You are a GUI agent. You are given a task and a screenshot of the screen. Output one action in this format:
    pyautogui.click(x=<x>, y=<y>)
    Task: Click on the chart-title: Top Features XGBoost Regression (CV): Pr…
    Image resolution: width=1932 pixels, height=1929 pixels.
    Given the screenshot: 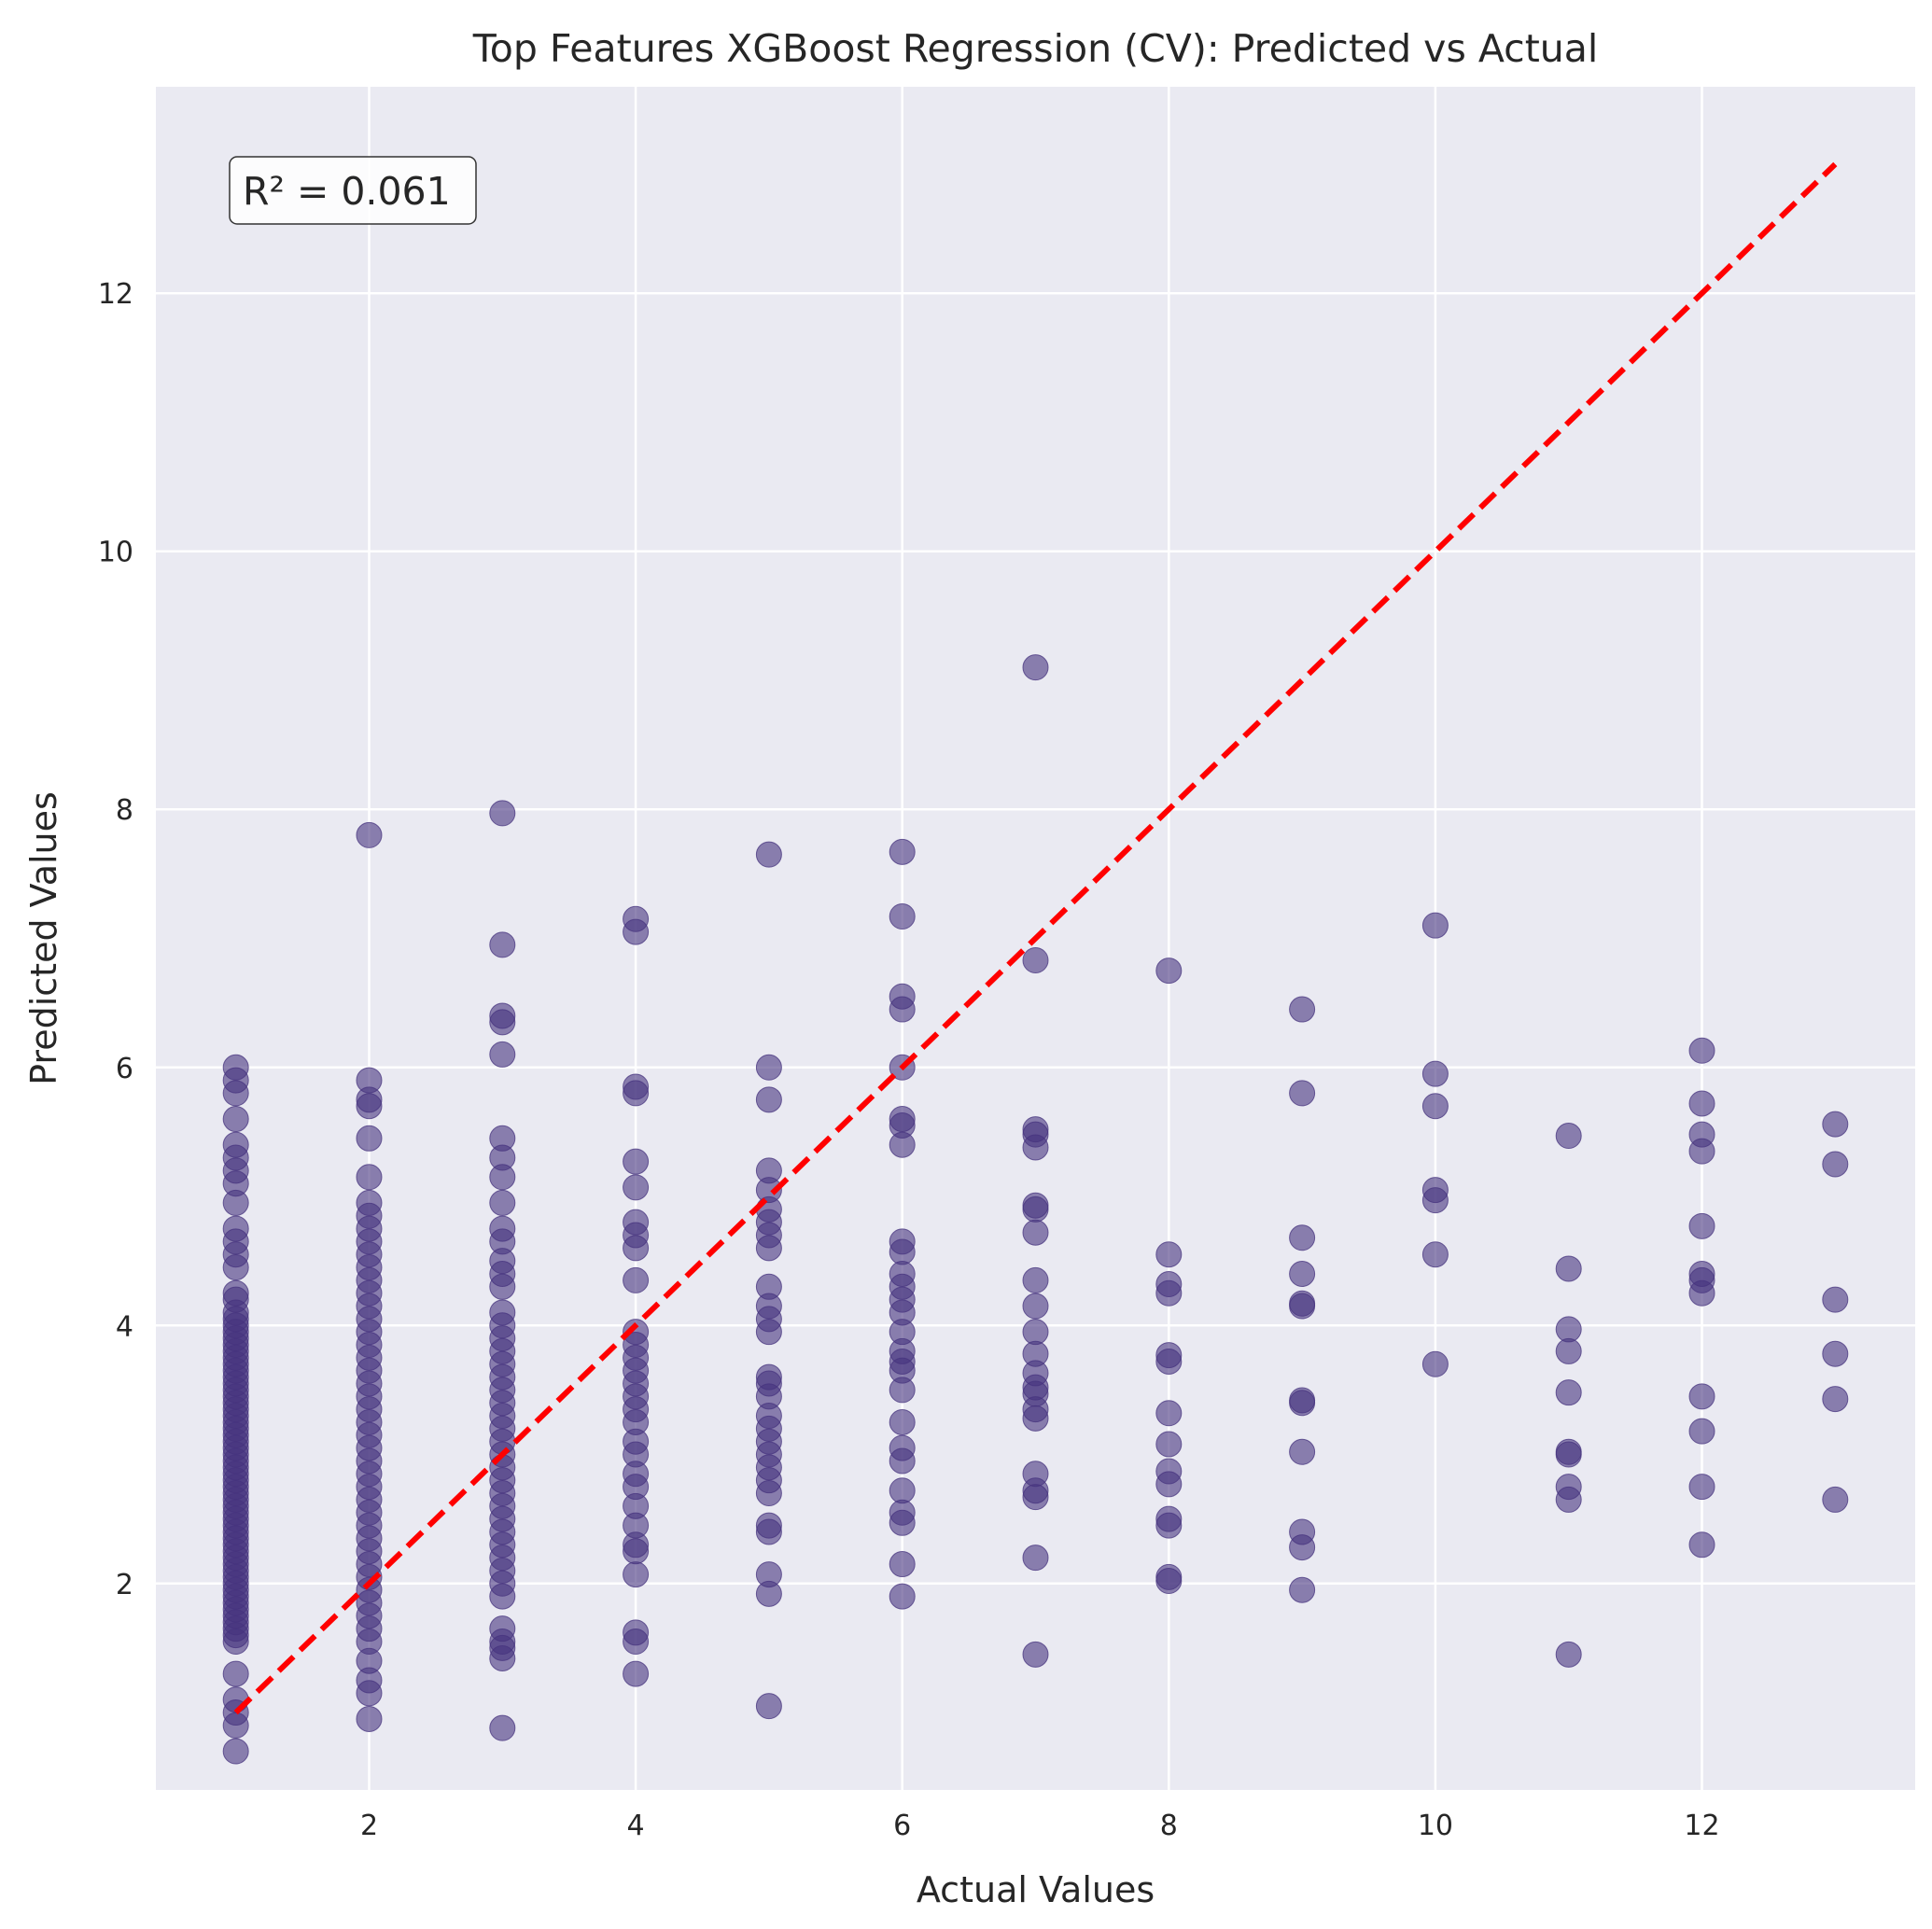 What is the action you would take?
    pyautogui.click(x=1035, y=49)
    